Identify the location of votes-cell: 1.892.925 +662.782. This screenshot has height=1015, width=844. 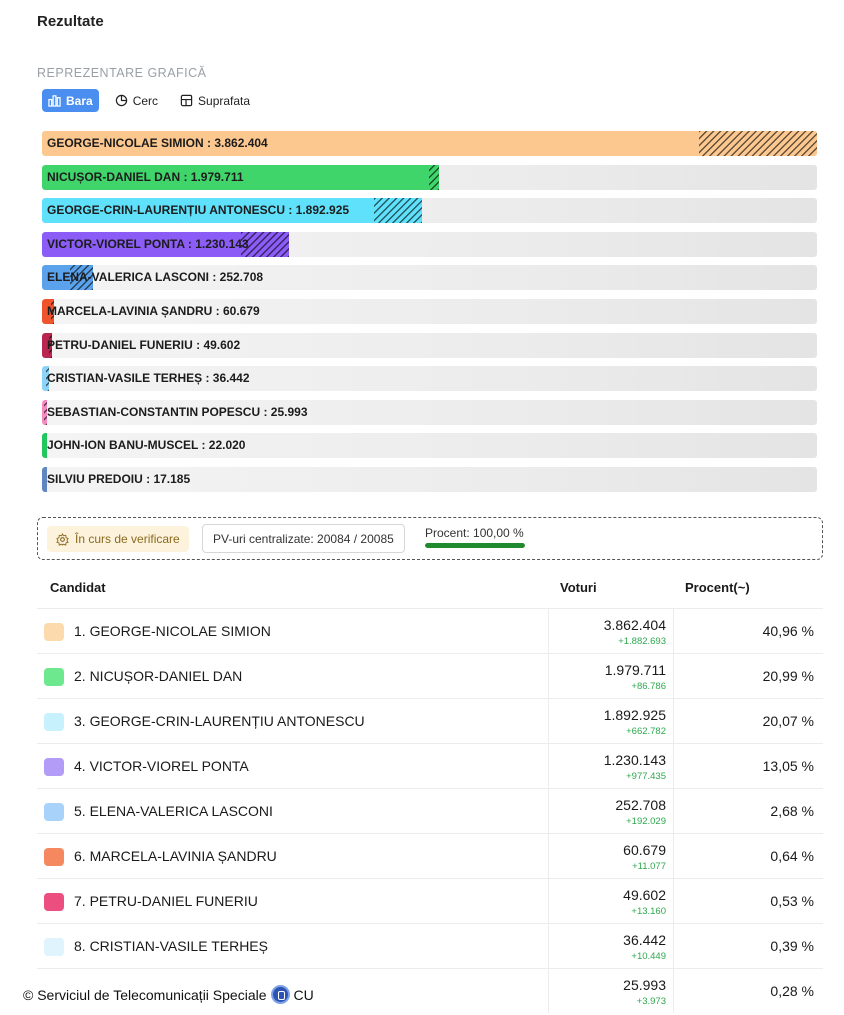
(611, 721).